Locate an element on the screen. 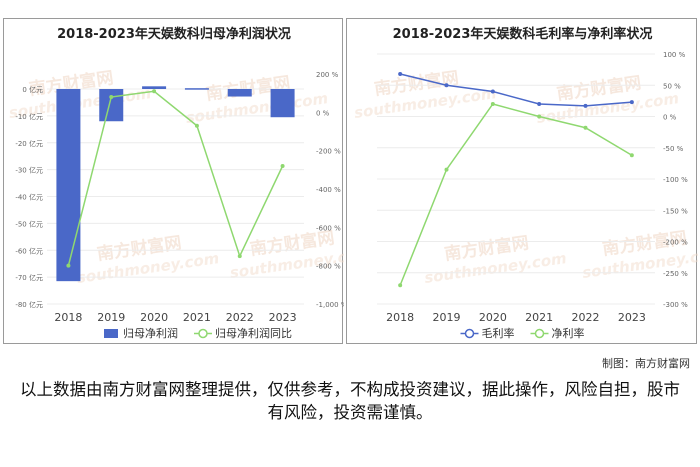 The height and width of the screenshot is (467, 700). y-tick-label: -40 亿元 is located at coordinates (29, 197).